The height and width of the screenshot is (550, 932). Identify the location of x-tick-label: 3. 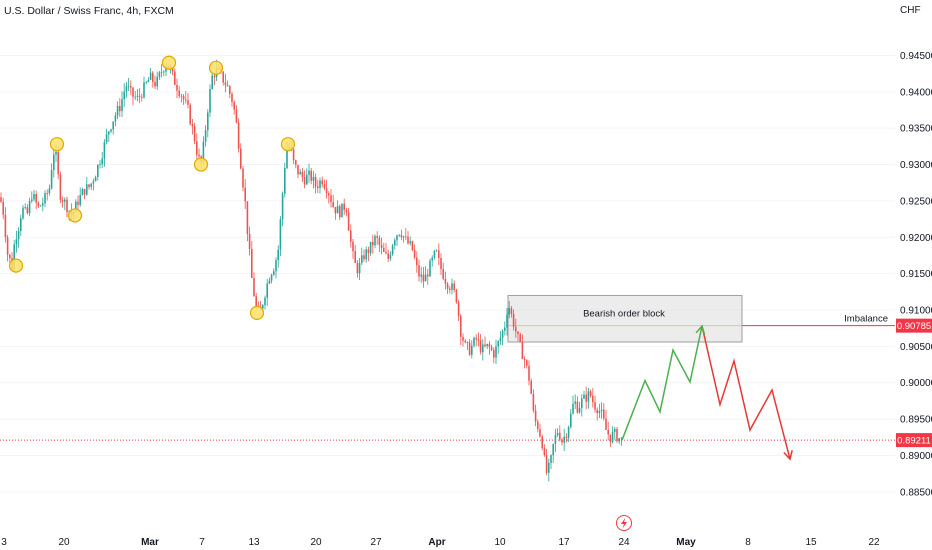
(4, 542).